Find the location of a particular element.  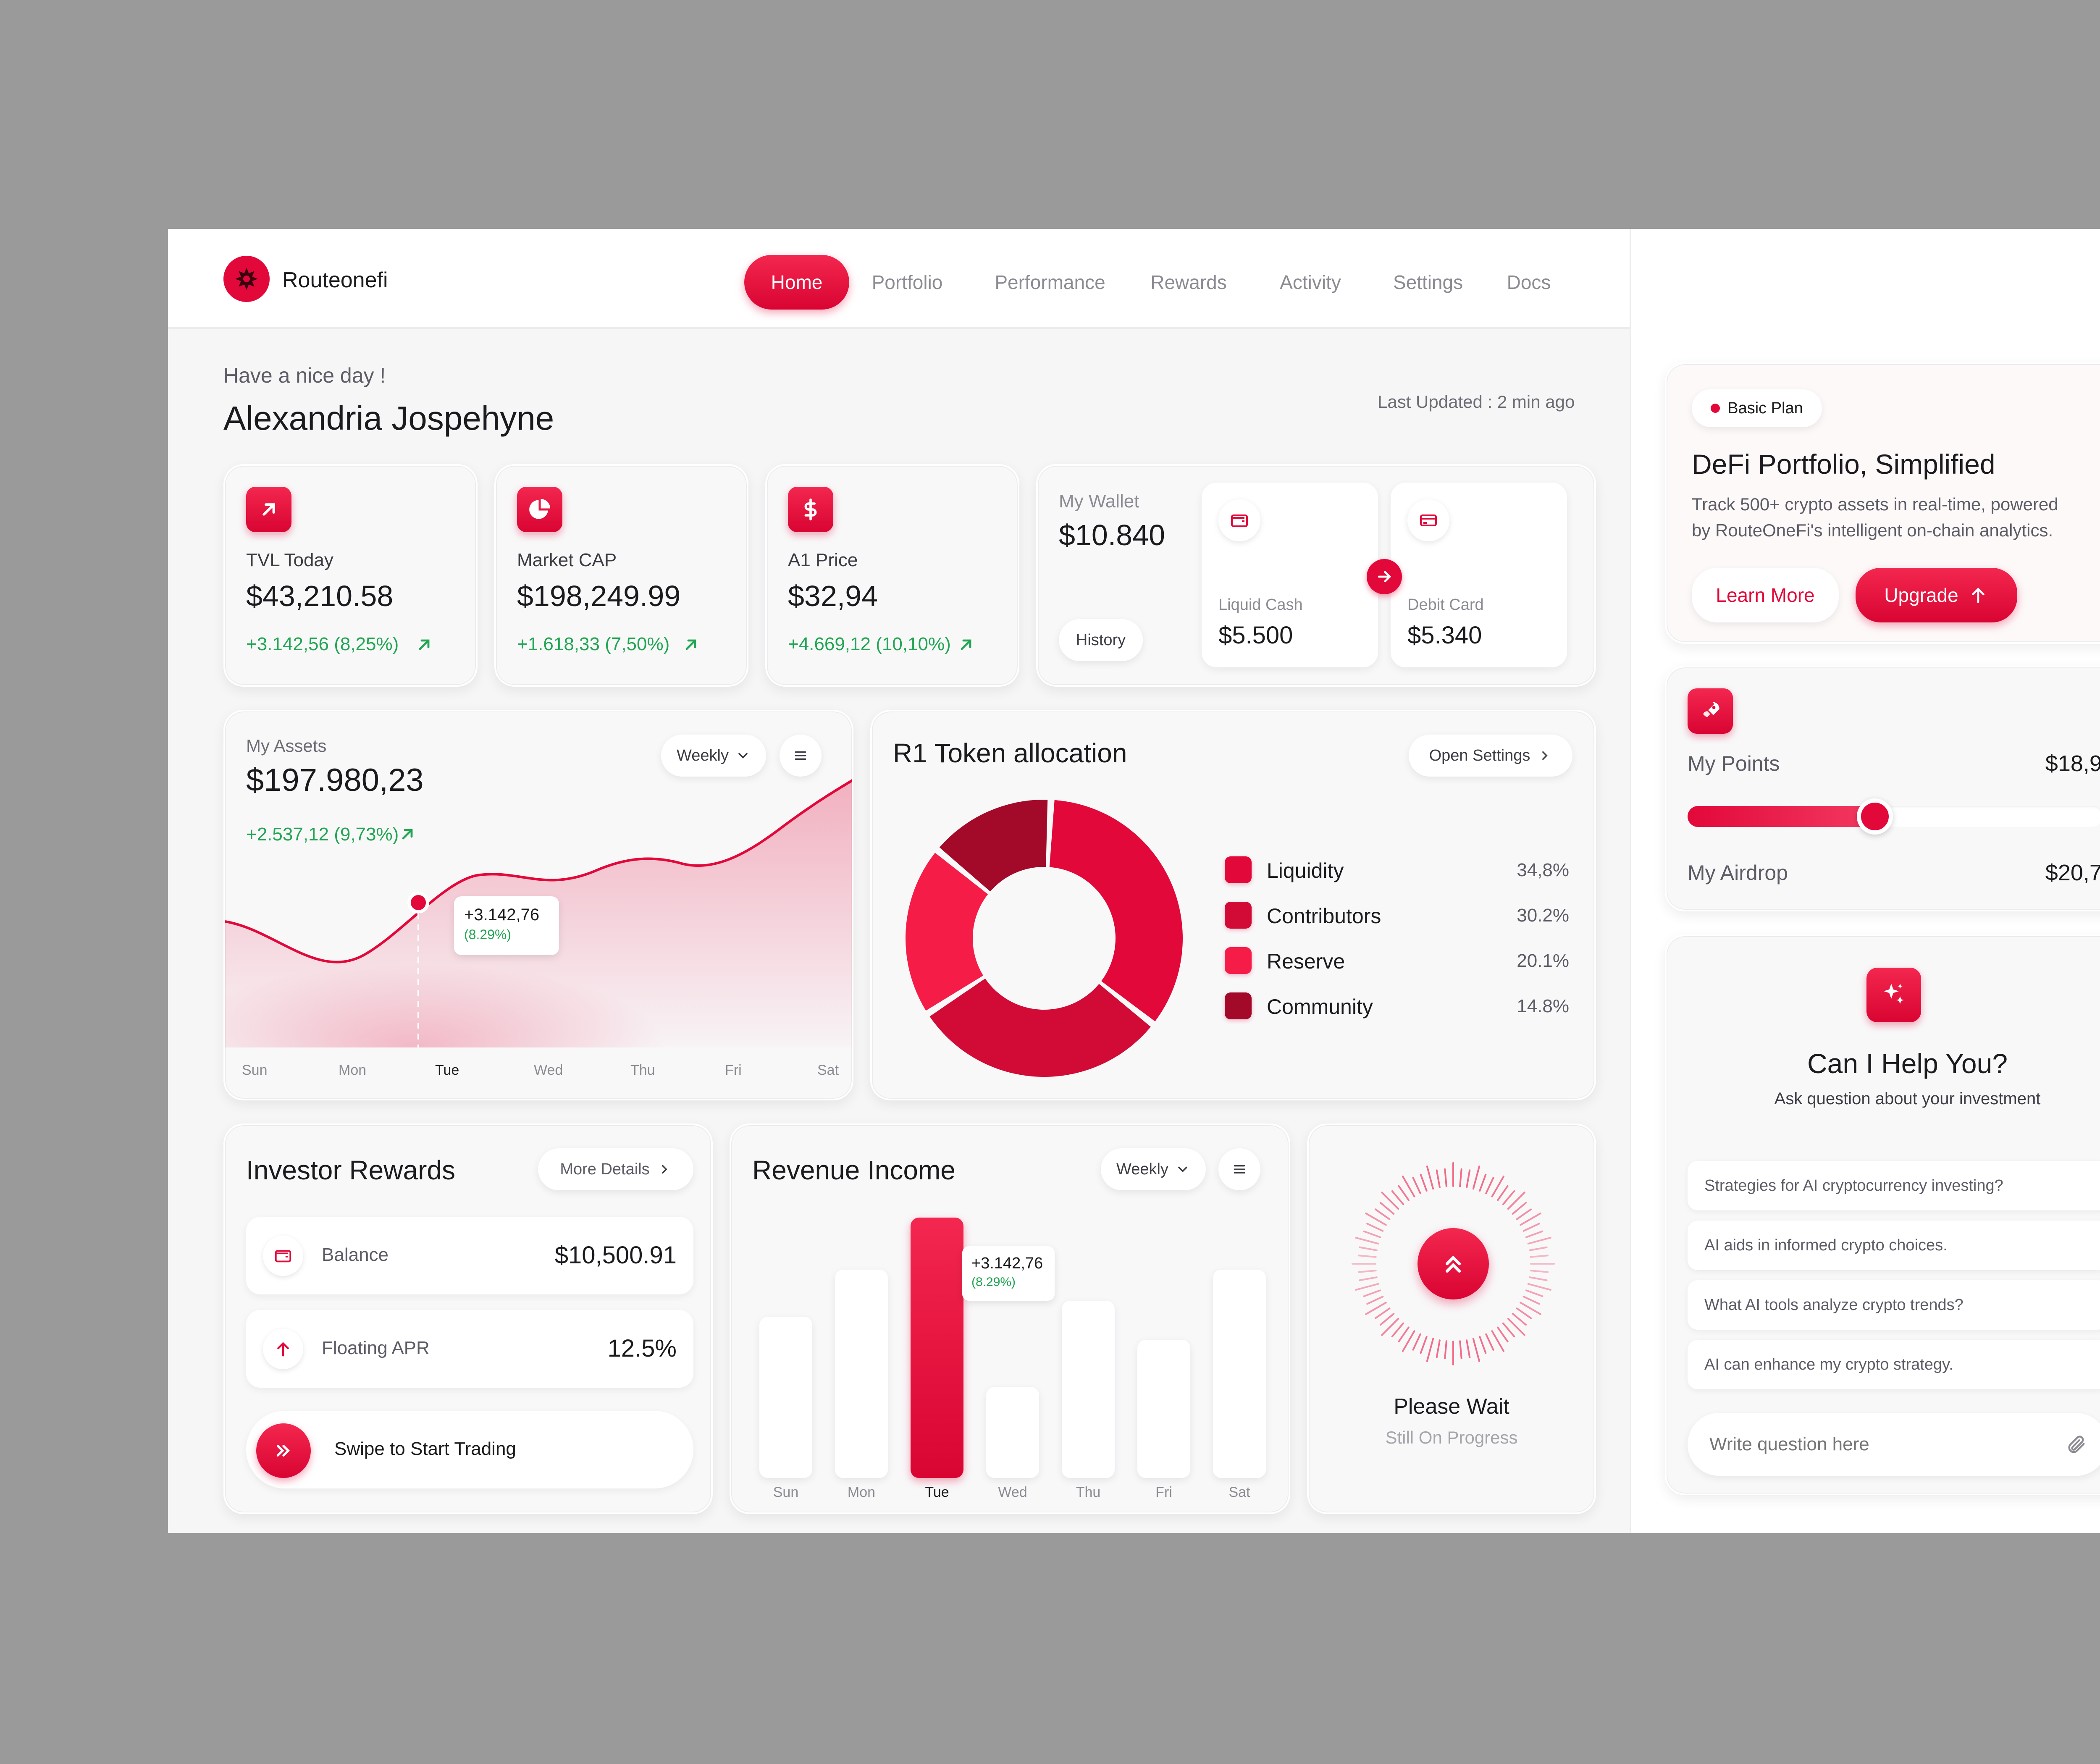

progress-button is located at coordinates (1453, 1263).